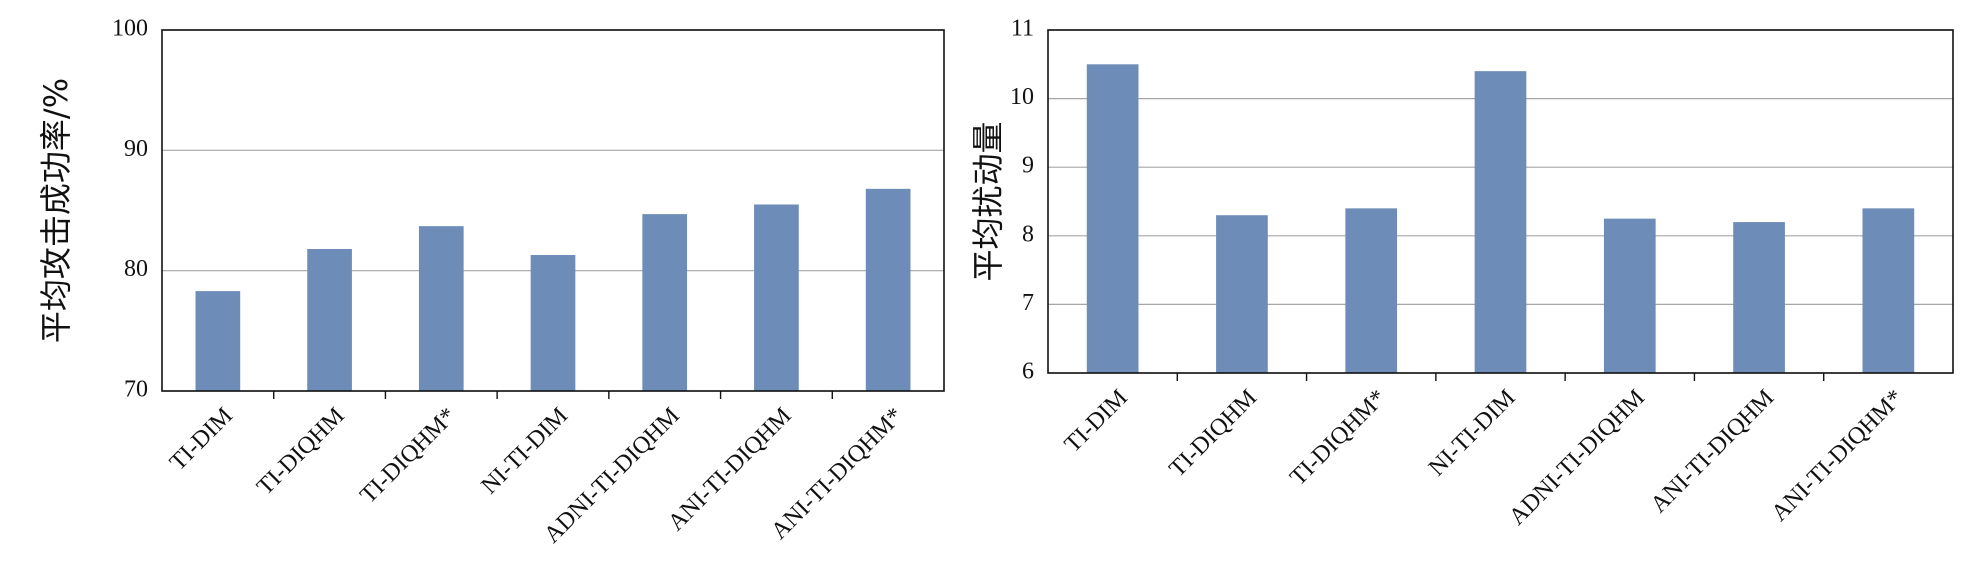 Image resolution: width=1963 pixels, height=584 pixels. What do you see at coordinates (1712, 451) in the screenshot?
I see `x-tick-label: ANI-TI-DIQHM` at bounding box center [1712, 451].